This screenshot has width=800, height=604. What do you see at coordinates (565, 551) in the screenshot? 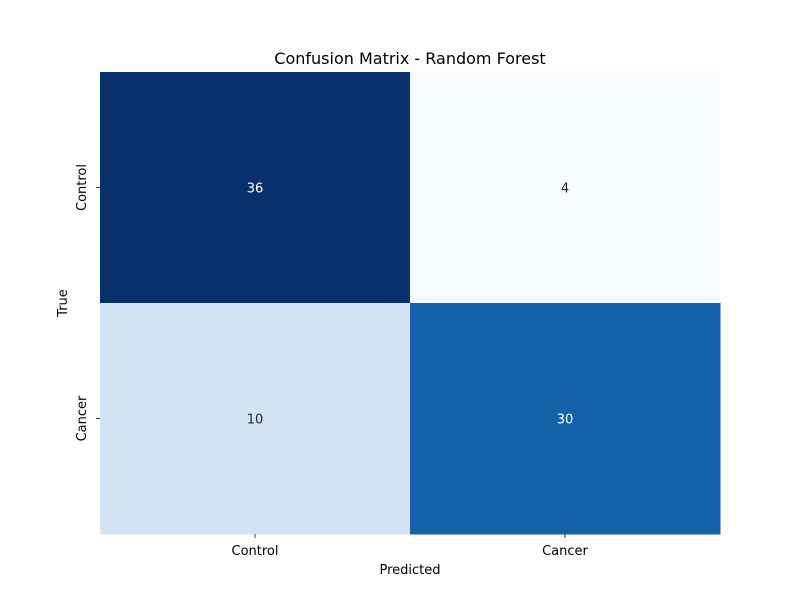
I see `x-tick-label-1: Cancer` at bounding box center [565, 551].